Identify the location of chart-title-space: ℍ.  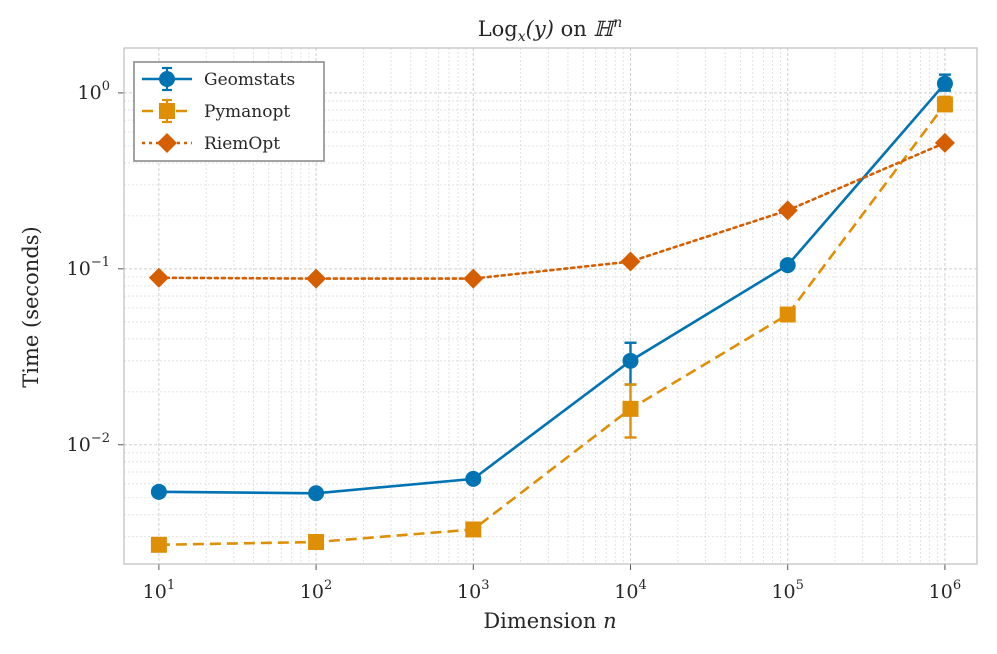
(604, 29).